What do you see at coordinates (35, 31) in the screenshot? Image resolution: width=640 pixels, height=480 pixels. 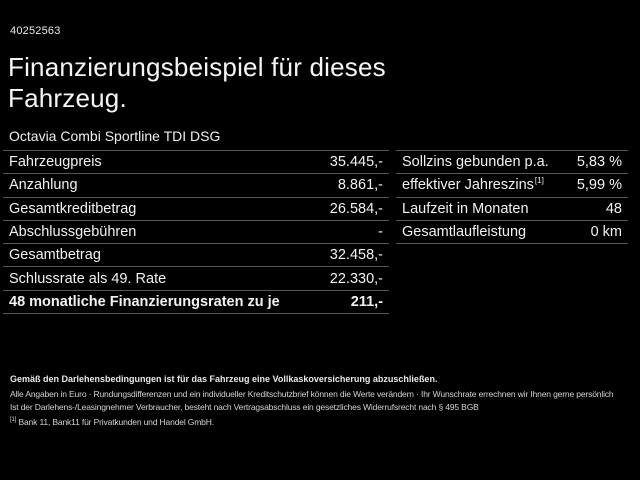 I see `vehicle-id: 40252563` at bounding box center [35, 31].